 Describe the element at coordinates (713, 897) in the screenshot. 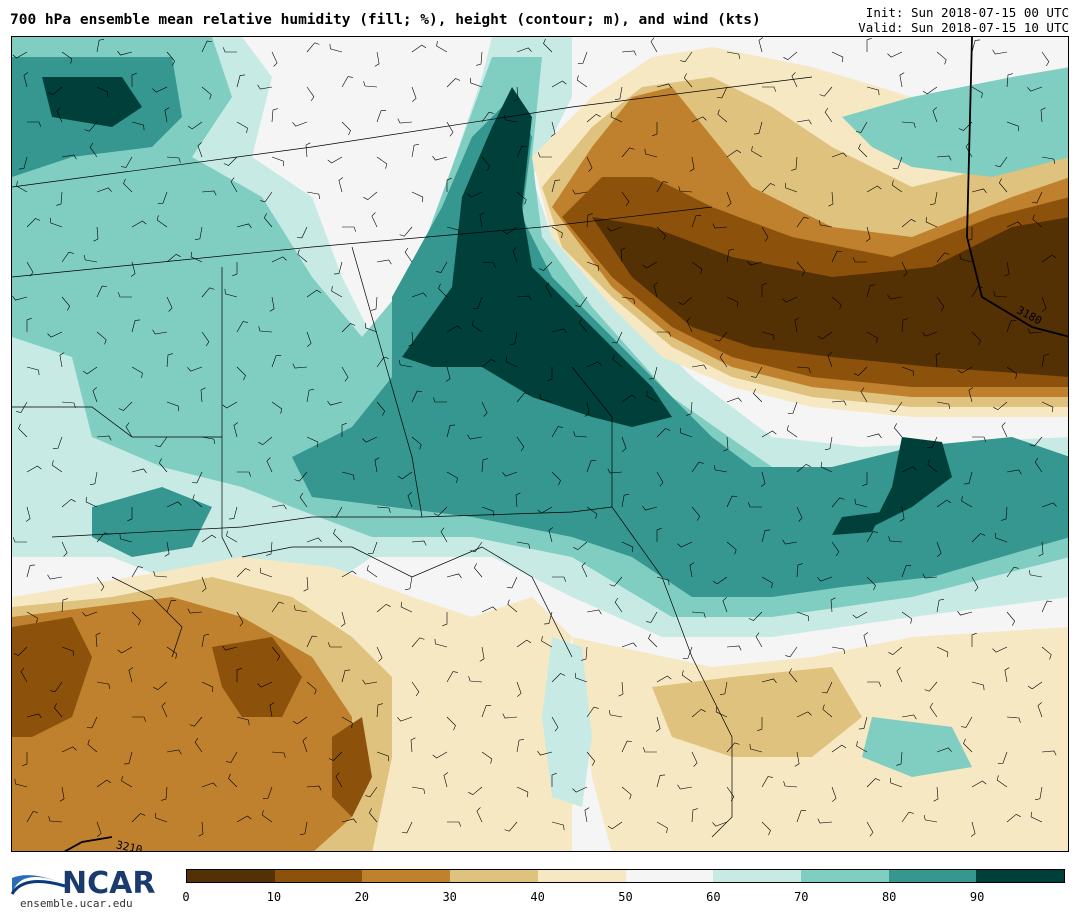

I see `colorbar-tick-label: 60` at that location.